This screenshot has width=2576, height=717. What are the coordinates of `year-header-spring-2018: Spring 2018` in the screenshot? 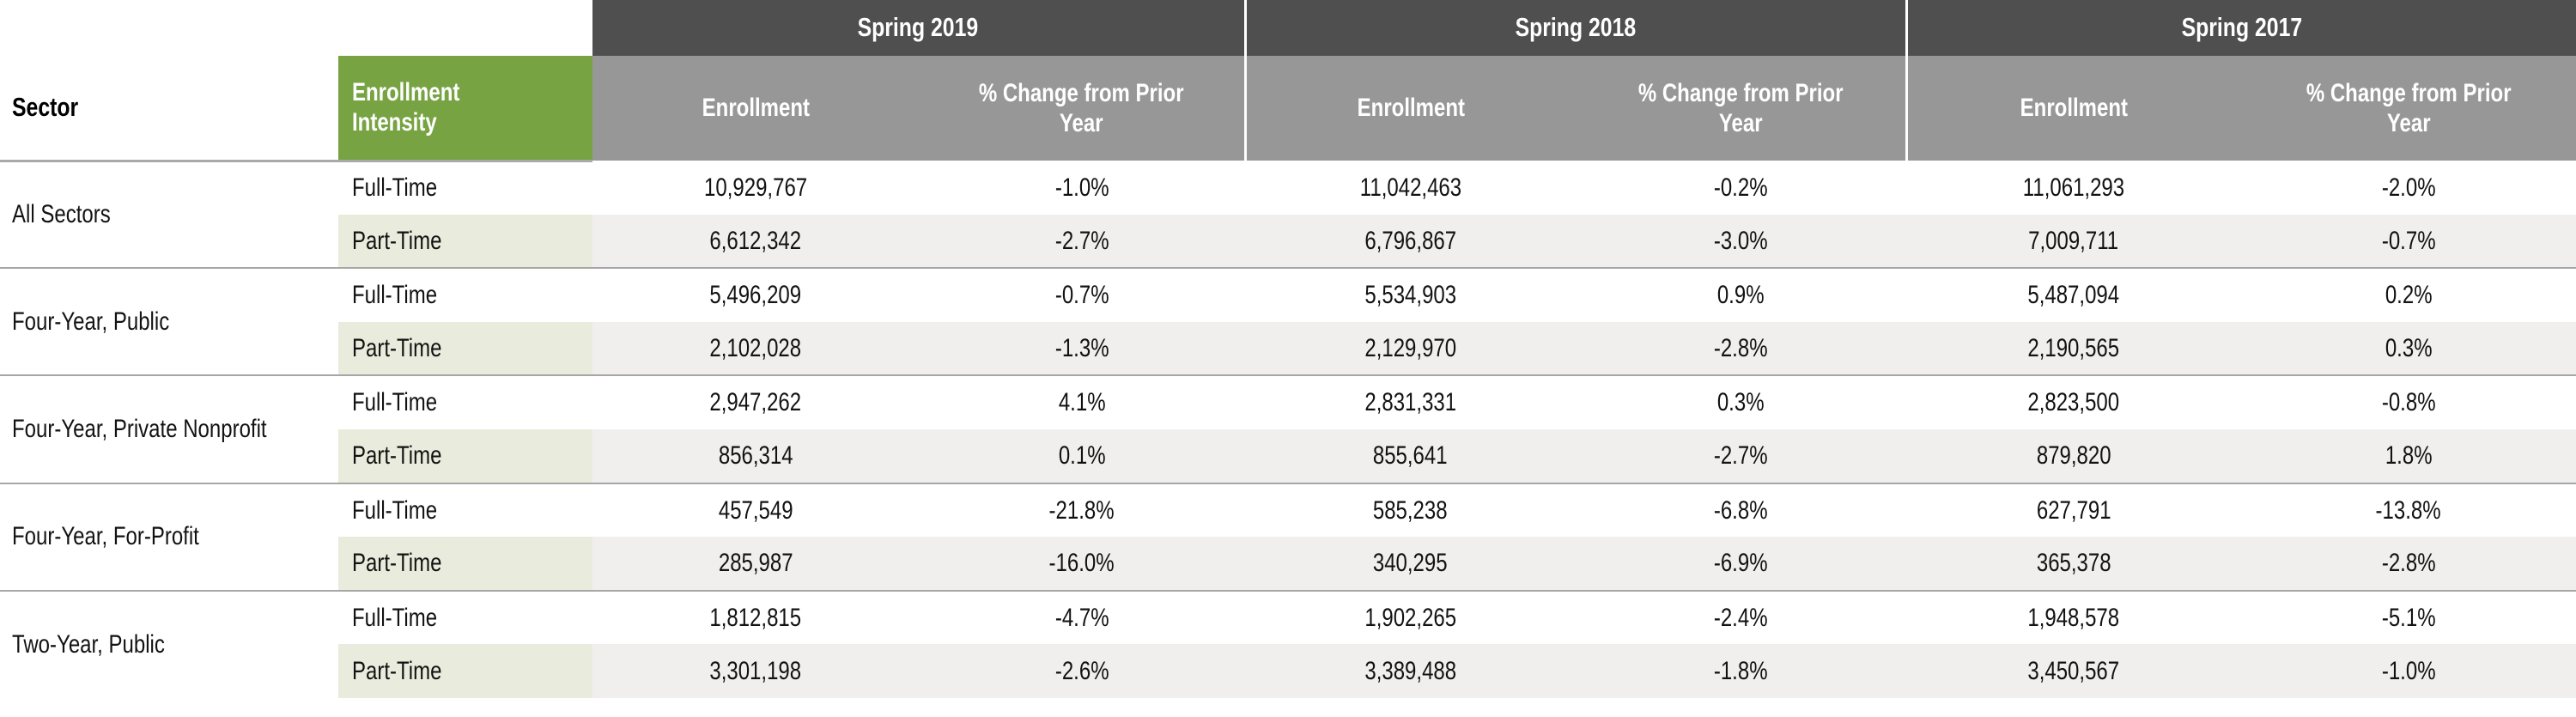 It's located at (1575, 28).